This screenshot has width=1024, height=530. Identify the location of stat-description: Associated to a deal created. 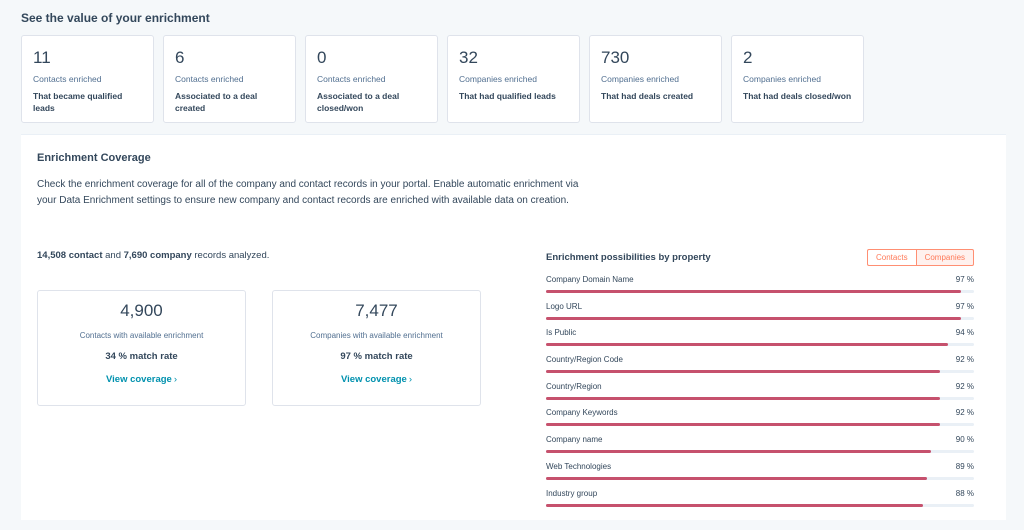
(216, 102).